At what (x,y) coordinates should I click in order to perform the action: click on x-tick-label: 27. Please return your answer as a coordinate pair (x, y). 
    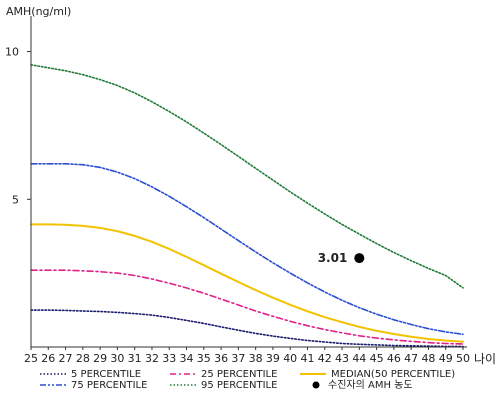
    Looking at the image, I should click on (66, 358).